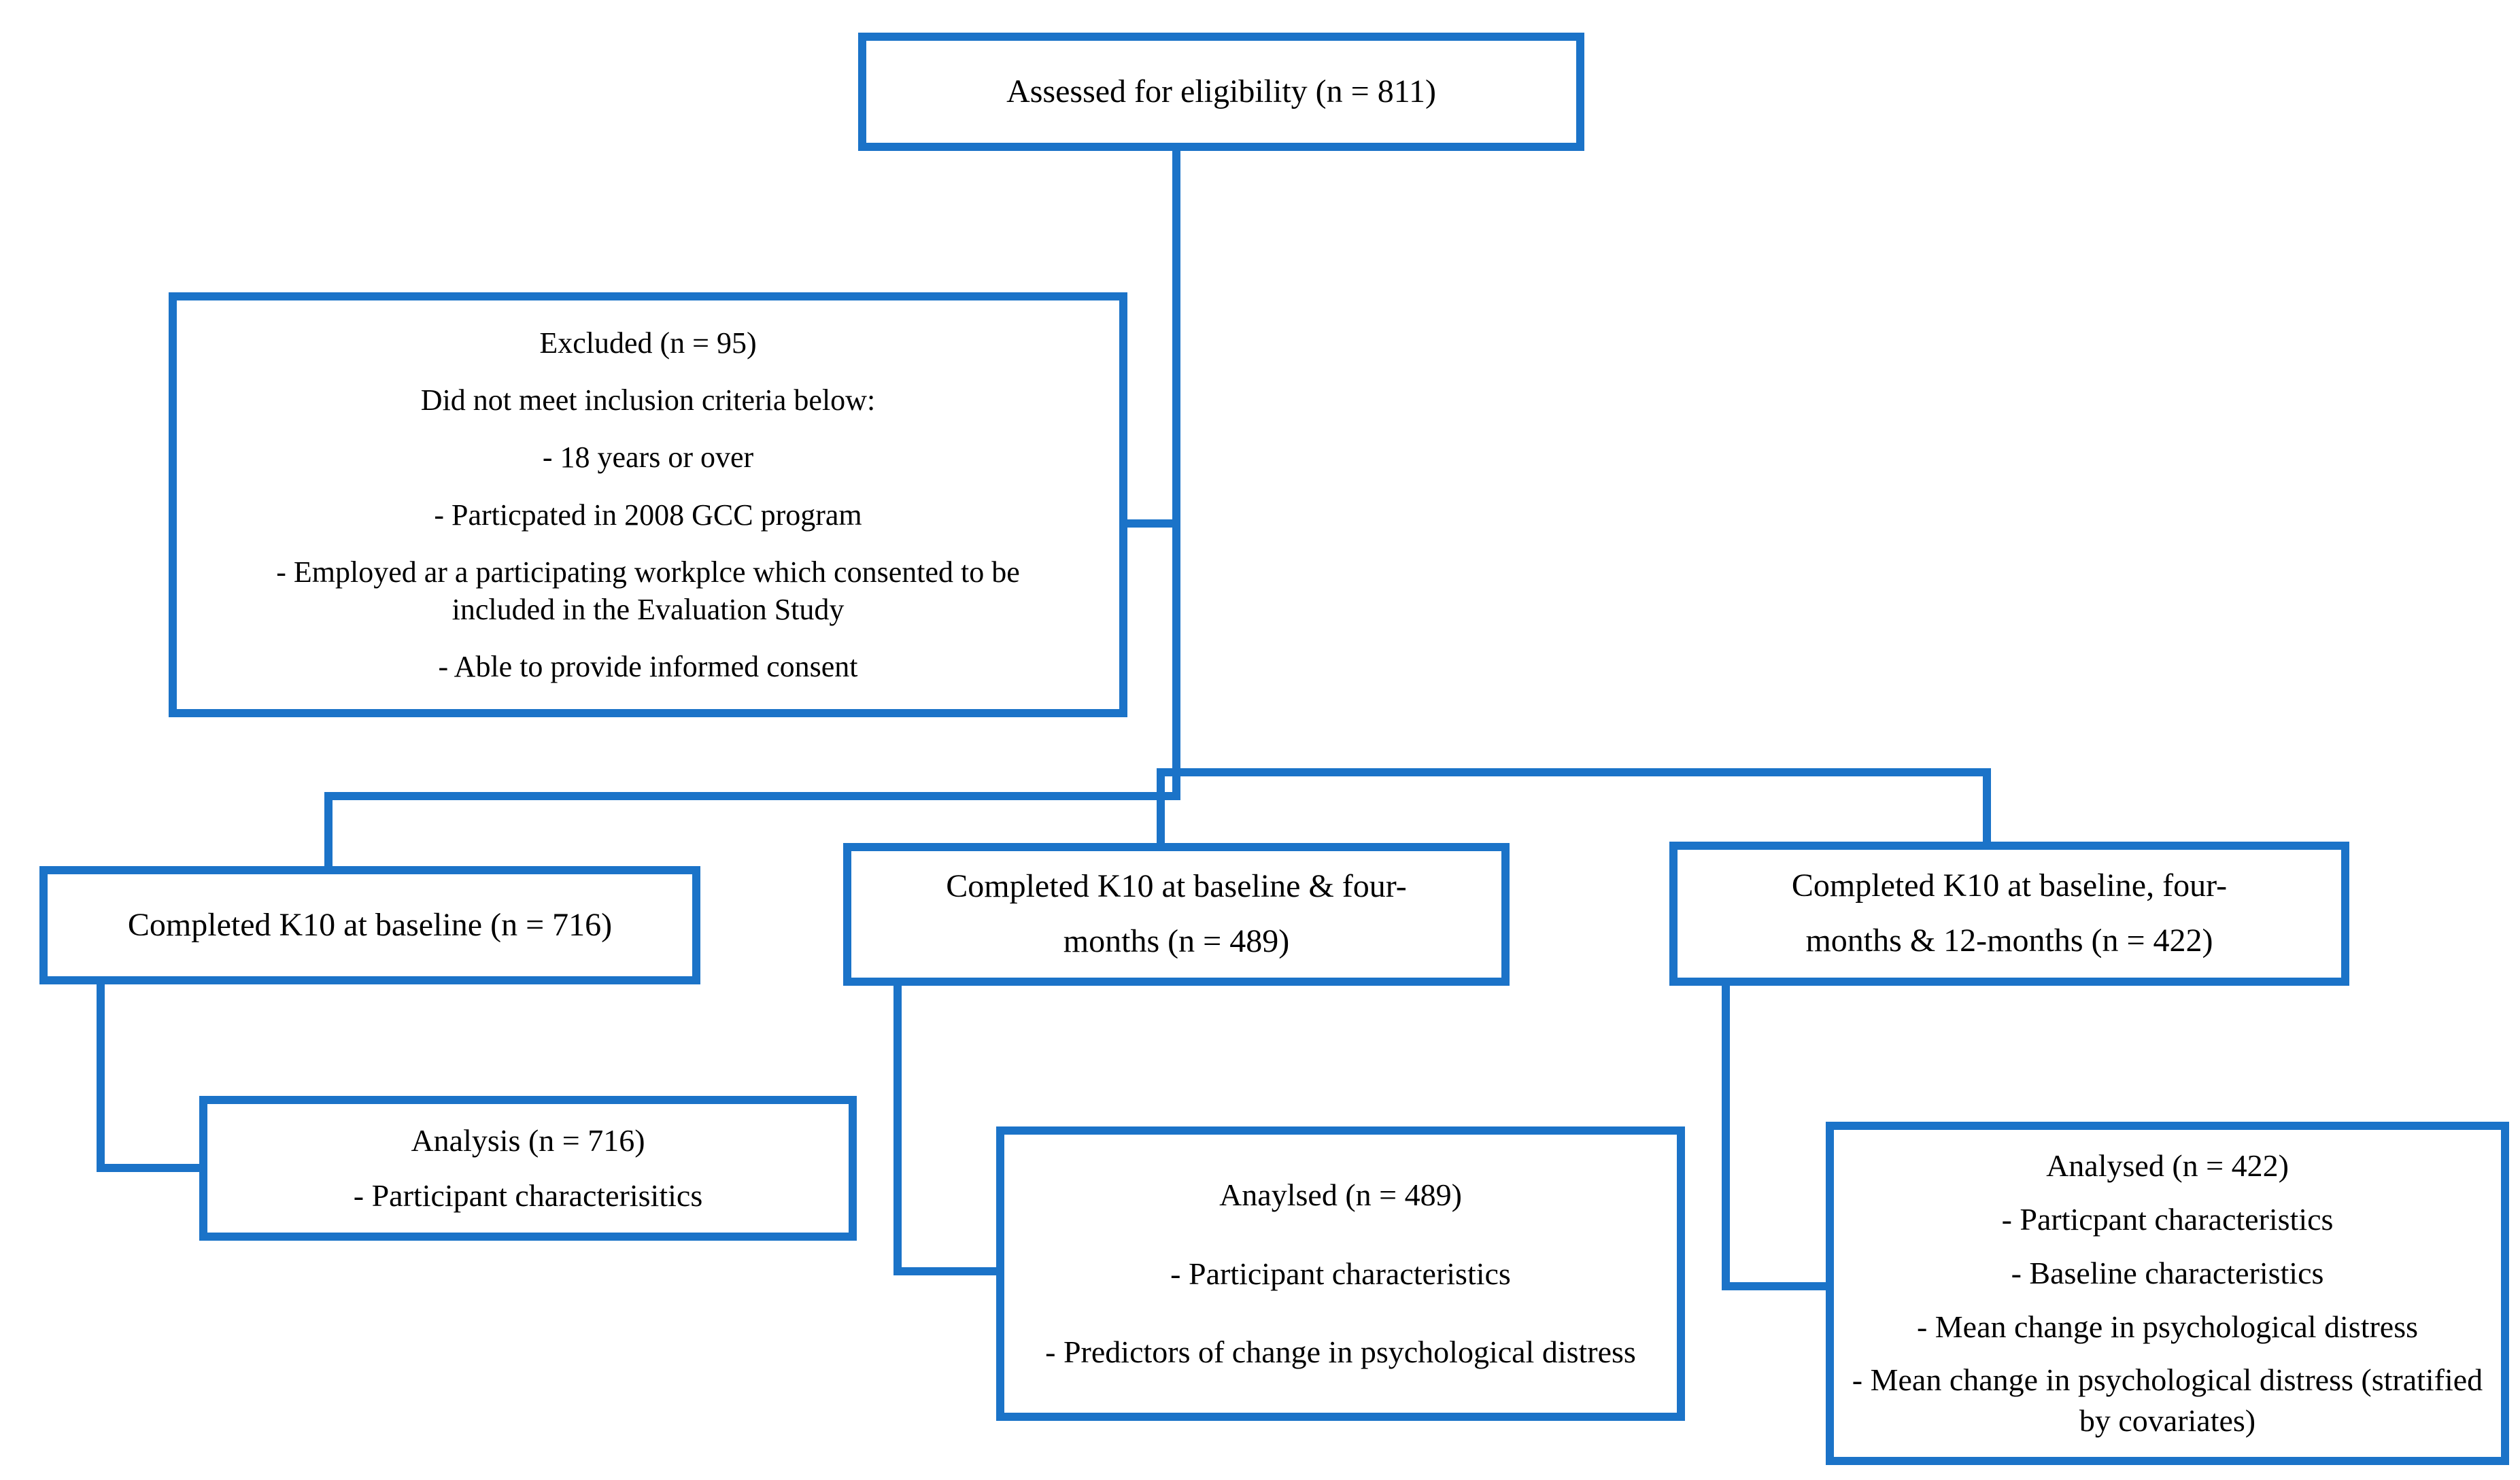 Image resolution: width=2520 pixels, height=1480 pixels. What do you see at coordinates (2168, 1219) in the screenshot?
I see `analysis-twelve-month-item: - Particpant characteristics` at bounding box center [2168, 1219].